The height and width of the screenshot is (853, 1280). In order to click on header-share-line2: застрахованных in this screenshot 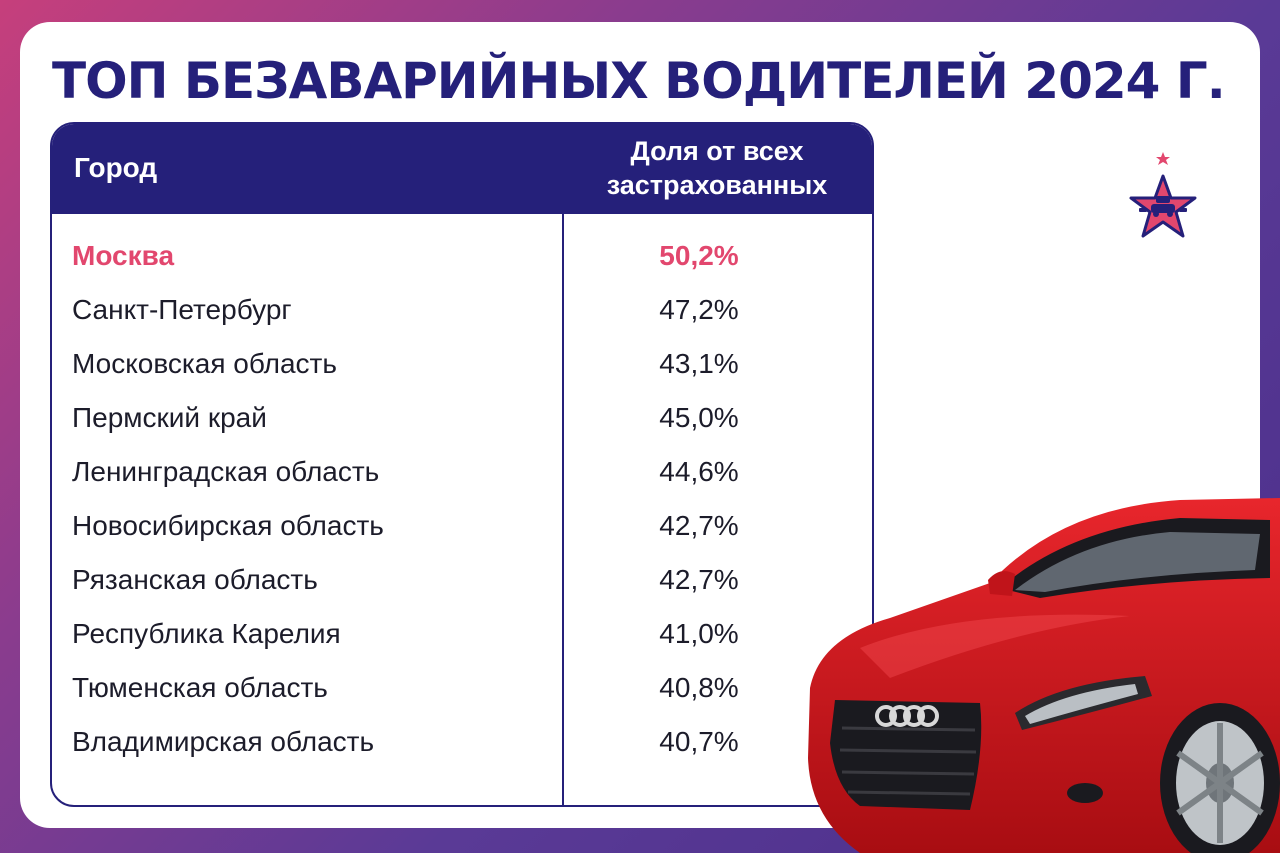, I will do `click(717, 185)`.